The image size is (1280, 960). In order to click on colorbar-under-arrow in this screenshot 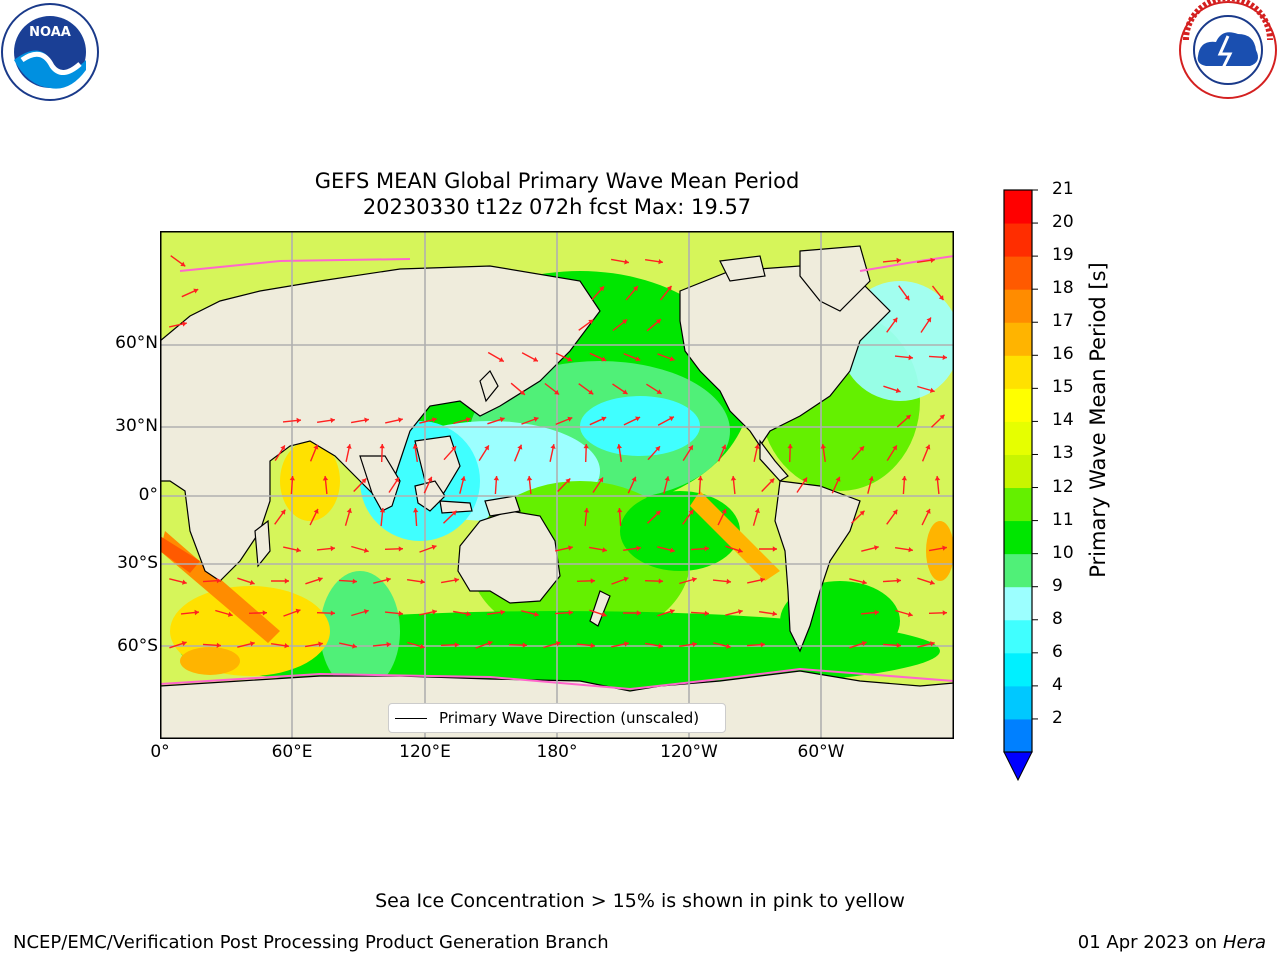, I will do `click(1018, 766)`.